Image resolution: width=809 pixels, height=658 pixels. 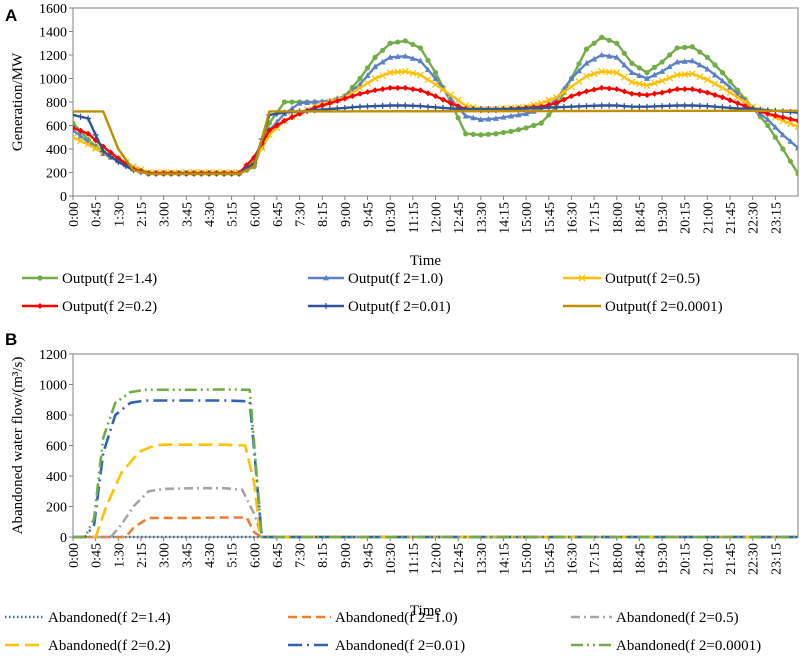 What do you see at coordinates (731, 559) in the screenshot?
I see `x-tick-label: 21:45` at bounding box center [731, 559].